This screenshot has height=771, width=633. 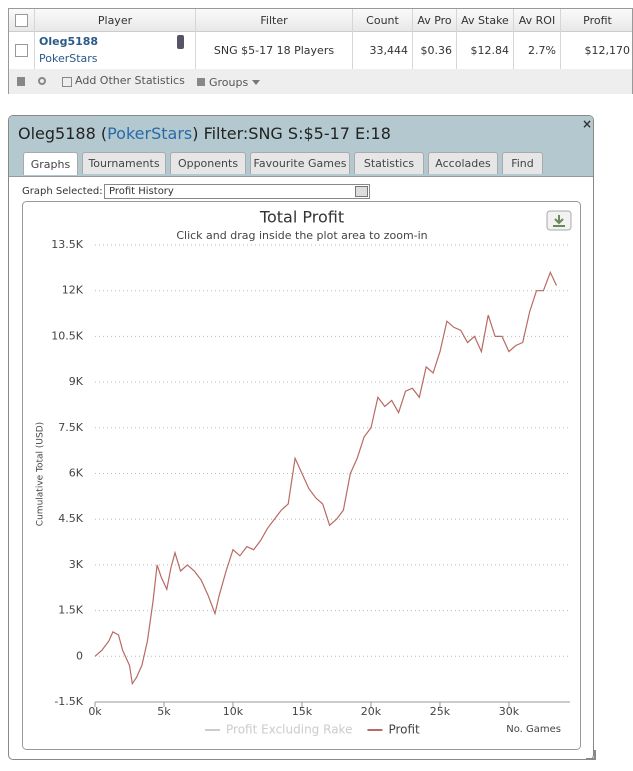 I want to click on tab: Find, so click(x=522, y=163).